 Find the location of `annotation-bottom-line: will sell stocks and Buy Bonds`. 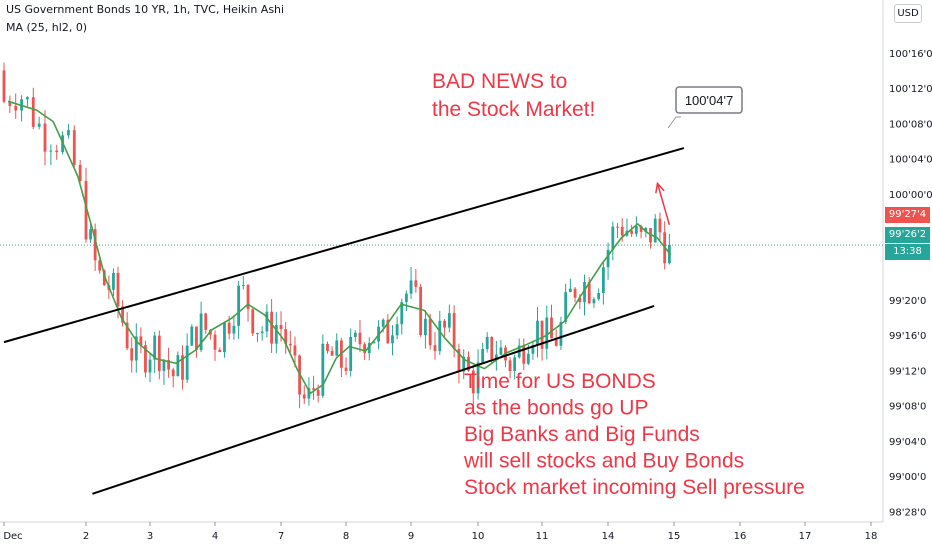

annotation-bottom-line: will sell stocks and Buy Bonds is located at coordinates (603, 461).